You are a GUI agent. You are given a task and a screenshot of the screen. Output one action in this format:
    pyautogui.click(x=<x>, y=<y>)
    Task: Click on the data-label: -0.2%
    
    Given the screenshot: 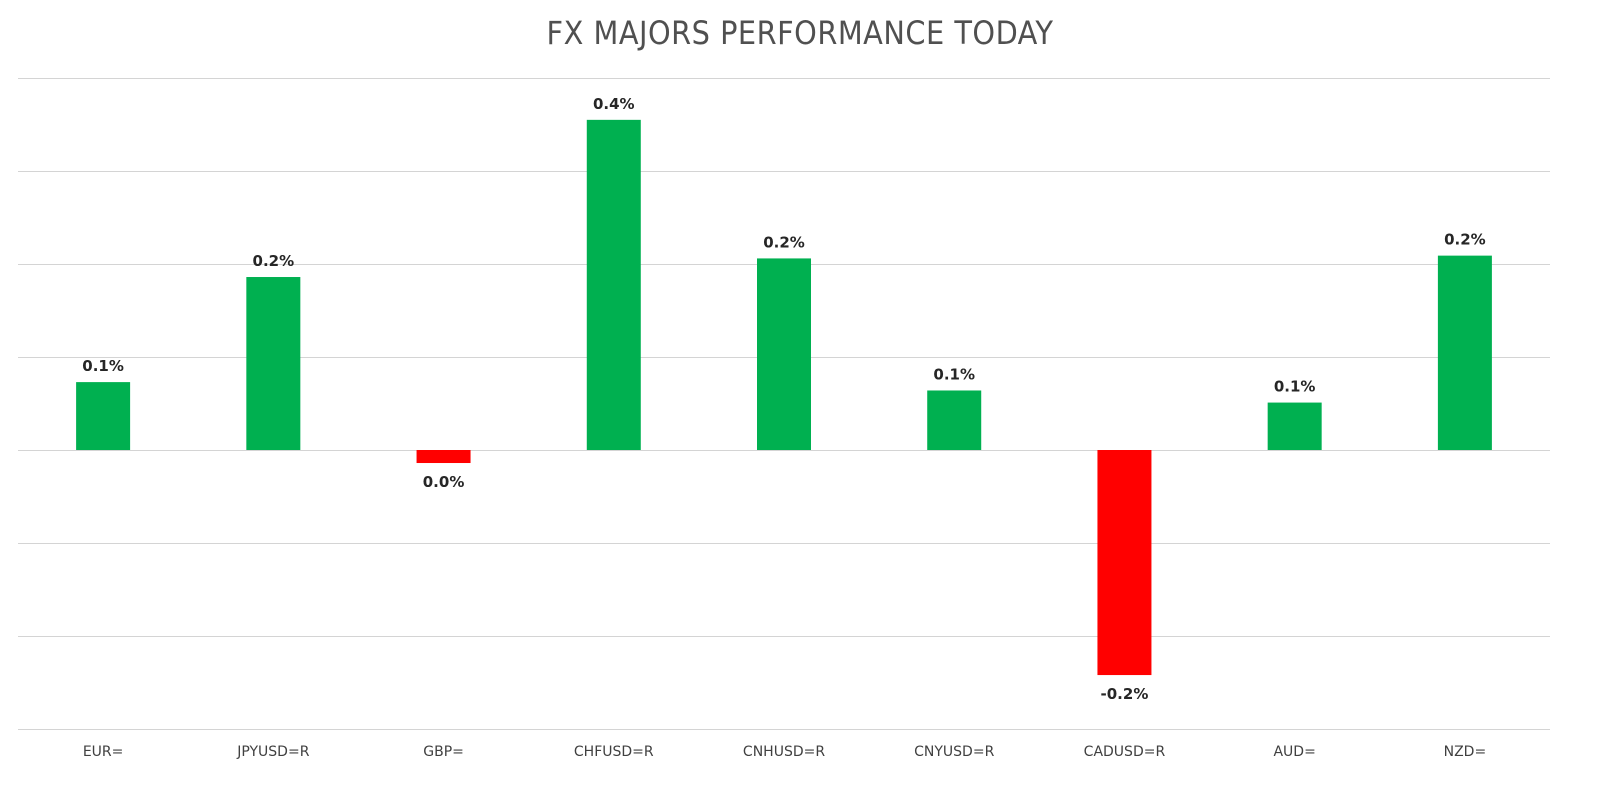 What is the action you would take?
    pyautogui.click(x=1125, y=694)
    